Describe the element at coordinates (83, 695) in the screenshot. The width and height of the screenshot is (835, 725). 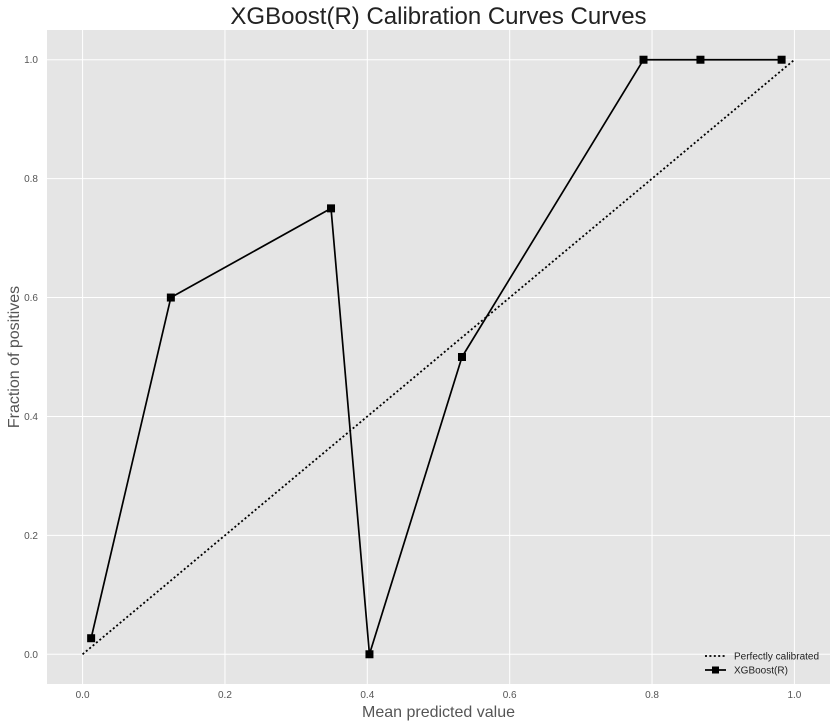
I see `x-tick-label: 0.0` at that location.